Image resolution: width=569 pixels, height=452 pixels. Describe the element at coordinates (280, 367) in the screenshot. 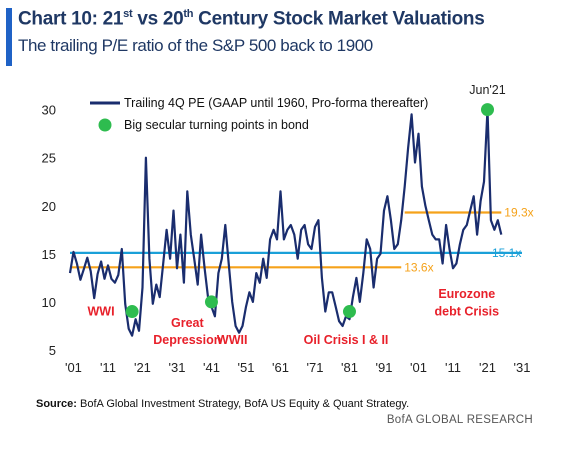

I see `x-tick-label: '61` at that location.